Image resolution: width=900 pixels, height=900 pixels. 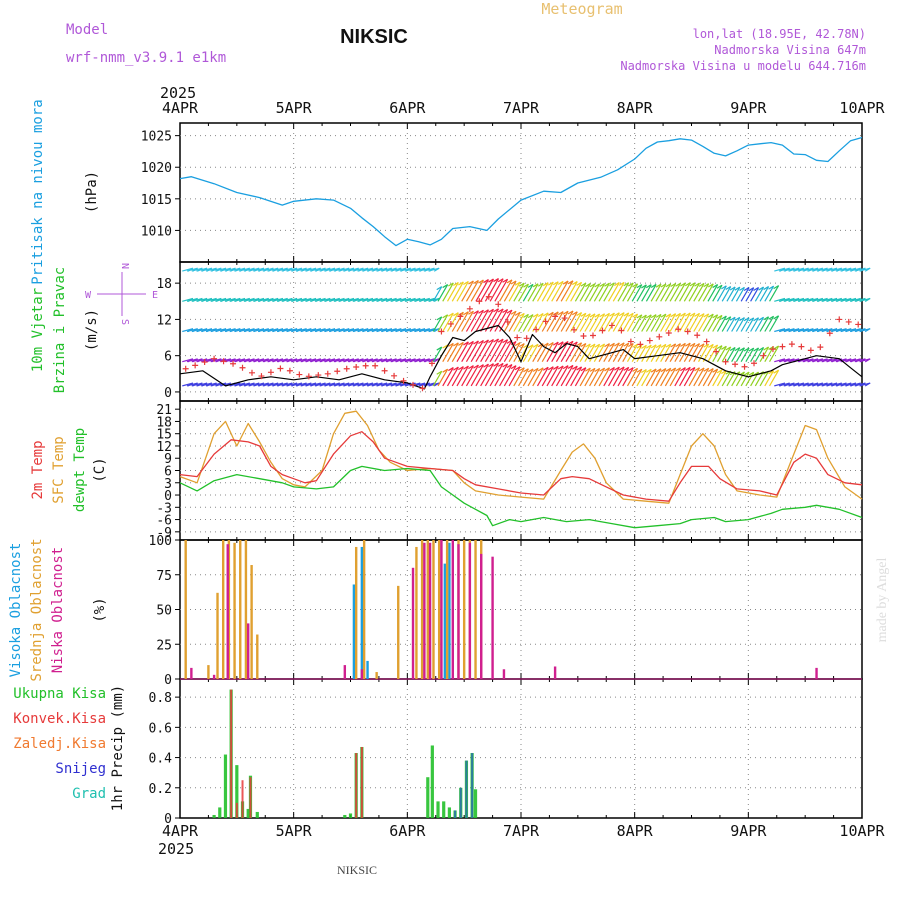 What do you see at coordinates (88, 295) in the screenshot?
I see `compass-w: W` at bounding box center [88, 295].